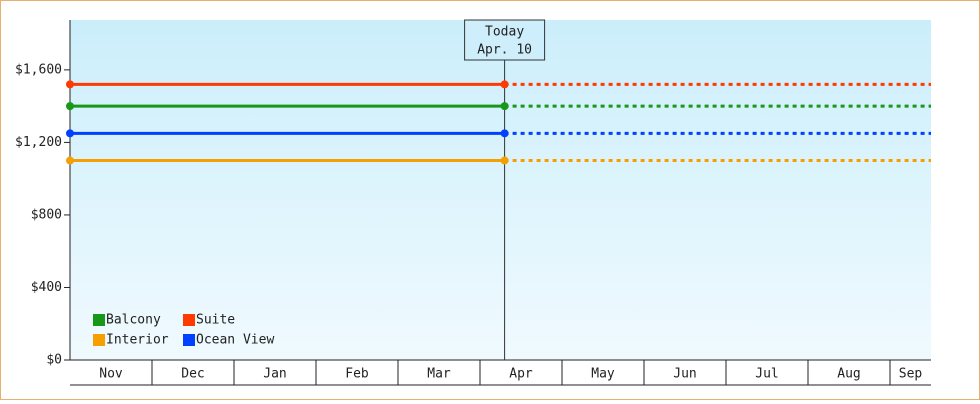 The image size is (980, 404). What do you see at coordinates (38, 142) in the screenshot?
I see `y-tick-label: $1,200` at bounding box center [38, 142].